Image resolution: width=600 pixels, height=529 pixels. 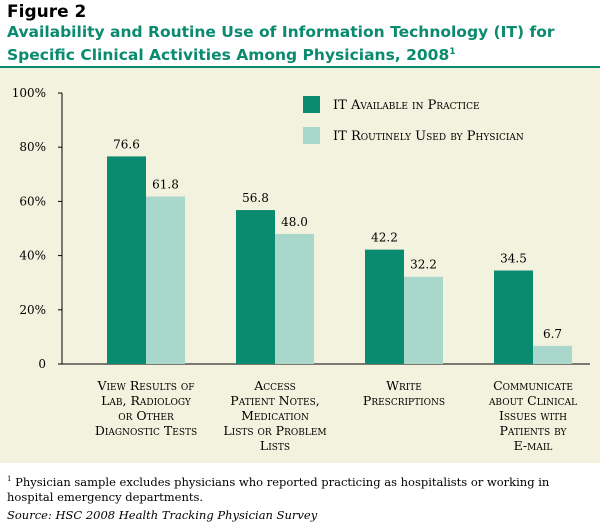 What do you see at coordinates (532, 400) in the screenshot?
I see `category-label-line: about Clinical` at bounding box center [532, 400].